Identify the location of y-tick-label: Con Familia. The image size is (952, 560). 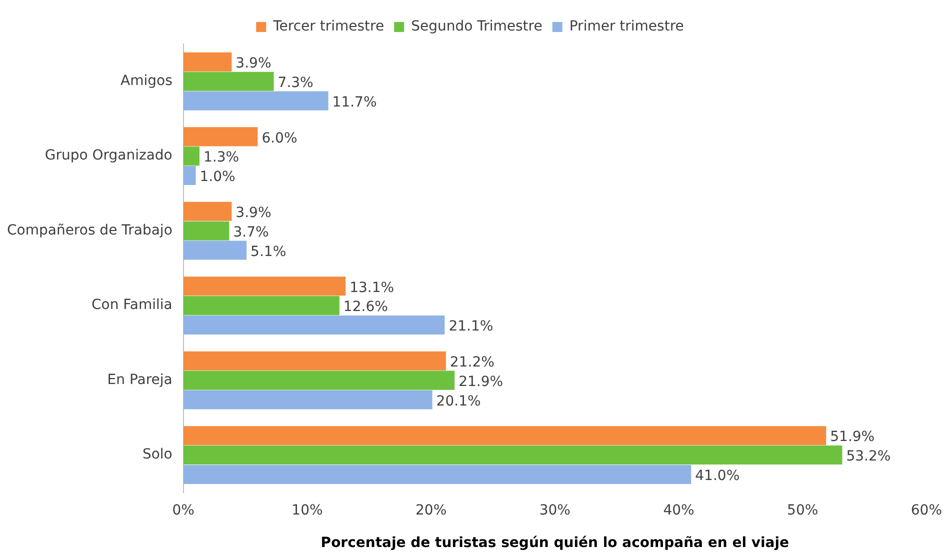
(131, 305).